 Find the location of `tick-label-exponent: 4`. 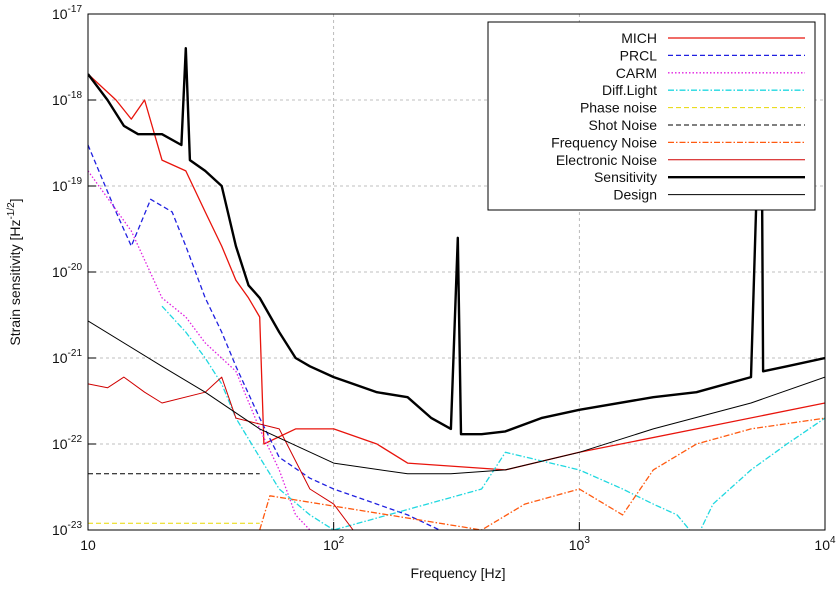

tick-label-exponent: 4 is located at coordinates (833, 540).